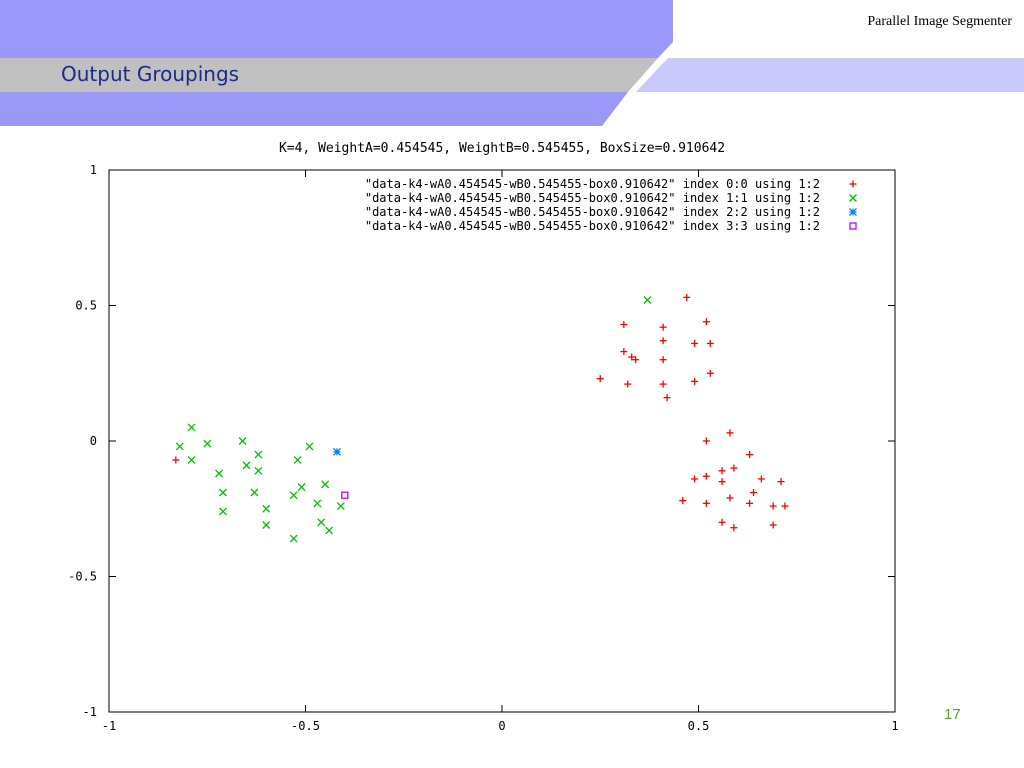  I want to click on y-tick-label: -1, so click(90, 712).